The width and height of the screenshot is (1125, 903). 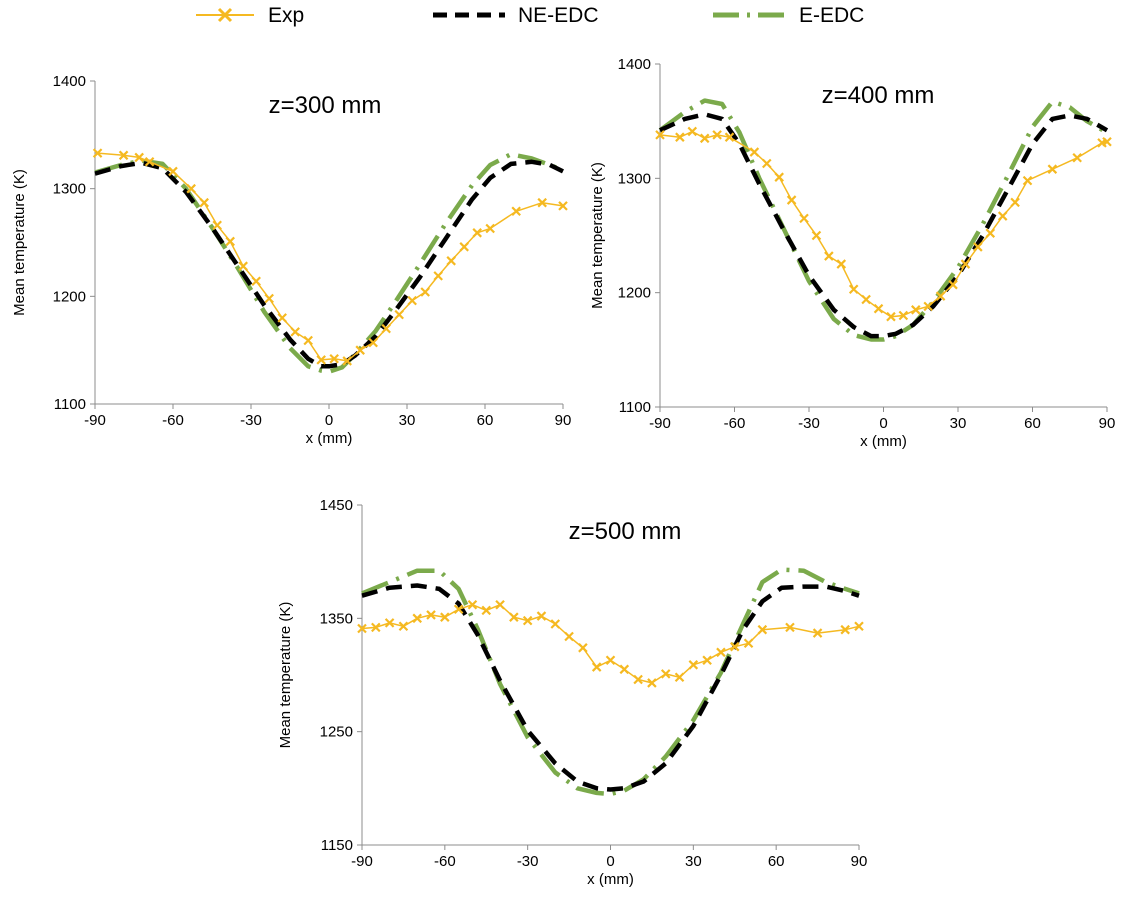 I want to click on y-tick-label: 1100, so click(x=70, y=404).